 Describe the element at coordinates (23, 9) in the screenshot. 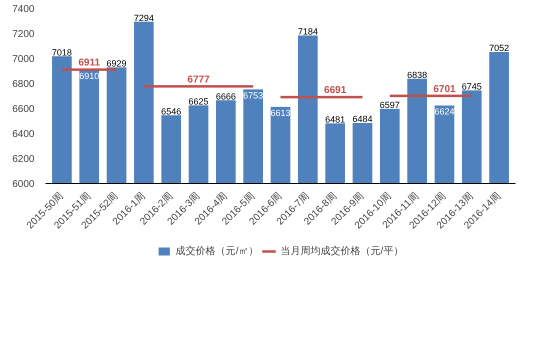

I see `y-tick-label: 7400` at that location.